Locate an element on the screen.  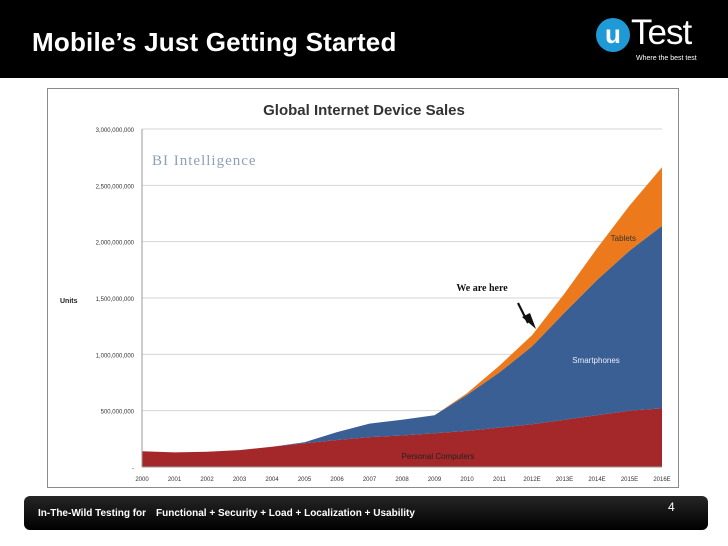
logo-mark: u is located at coordinates (613, 35).